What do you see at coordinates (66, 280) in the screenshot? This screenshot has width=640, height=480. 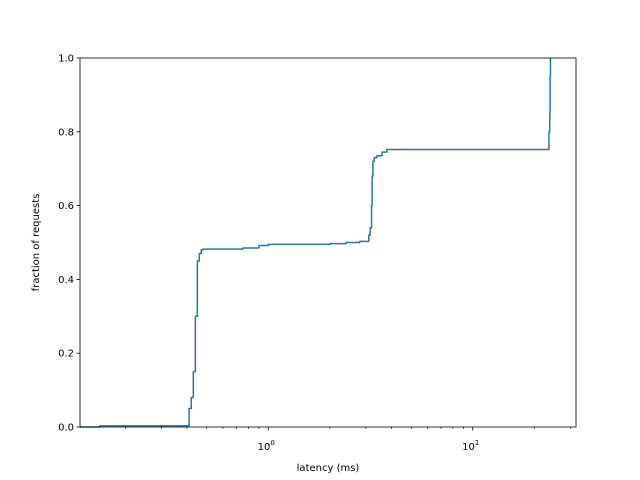 I see `y-tick-label: 0.4` at bounding box center [66, 280].